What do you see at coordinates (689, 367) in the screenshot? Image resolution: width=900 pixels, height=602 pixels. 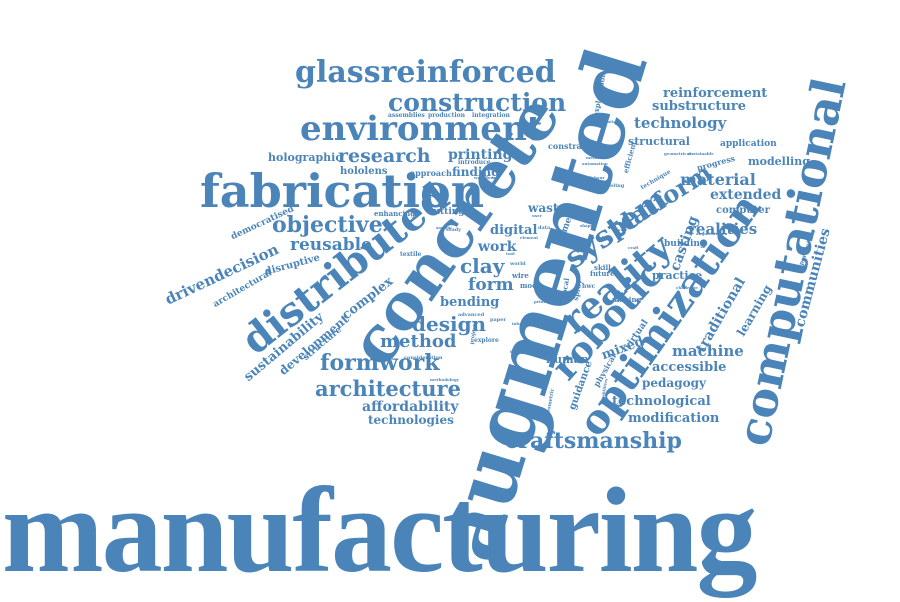 I see `word-accessible: accessible` at bounding box center [689, 367].